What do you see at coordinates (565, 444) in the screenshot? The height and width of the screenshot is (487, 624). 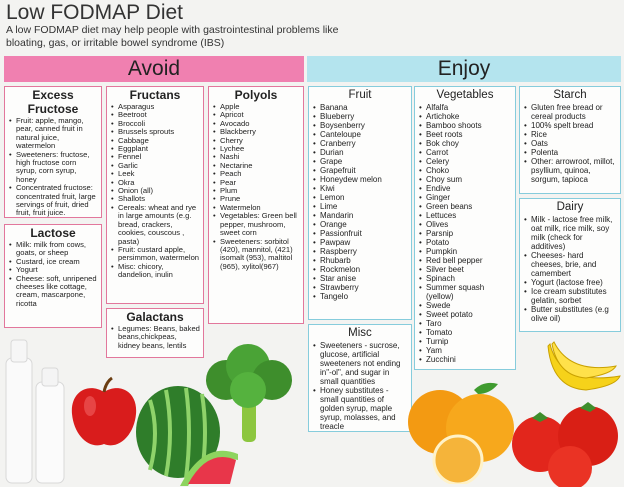 I see `tomatoes-image` at bounding box center [565, 444].